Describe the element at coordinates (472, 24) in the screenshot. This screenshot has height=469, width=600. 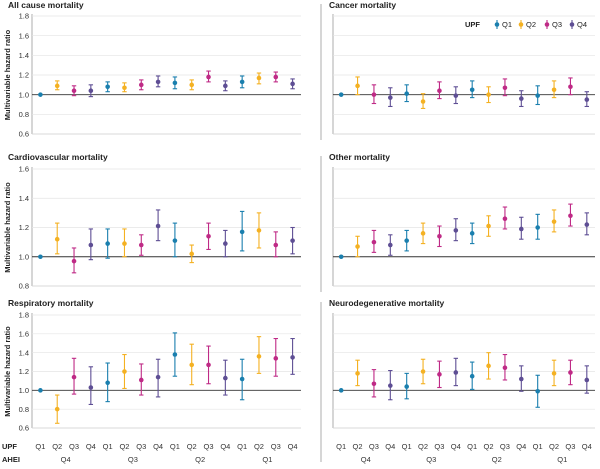
I see `legend-title: UPF` at that location.